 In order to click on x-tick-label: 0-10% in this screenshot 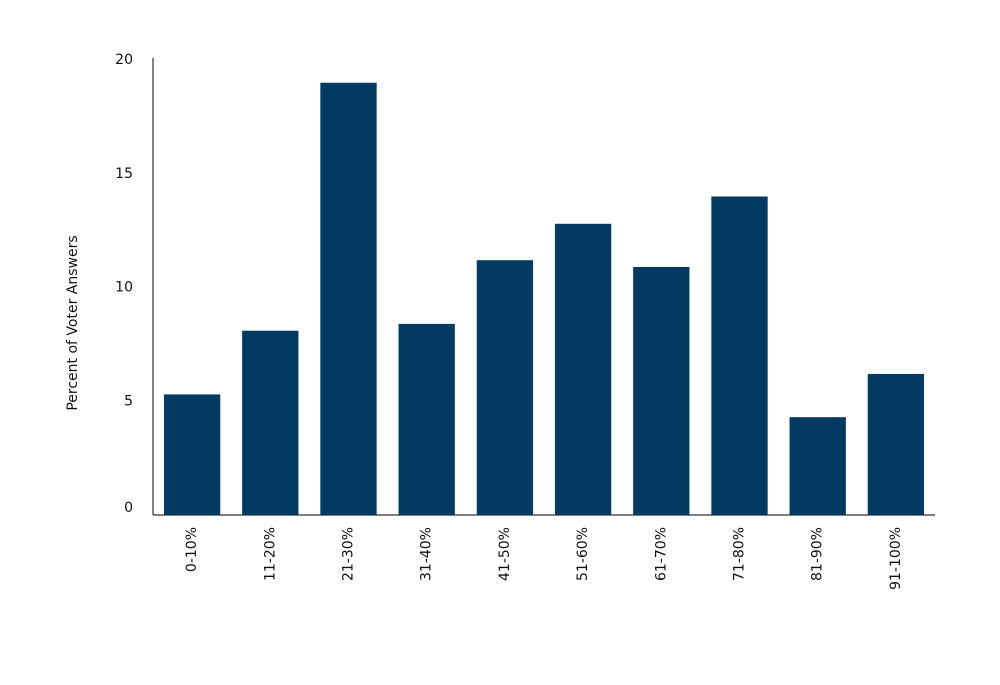, I will do `click(192, 549)`.